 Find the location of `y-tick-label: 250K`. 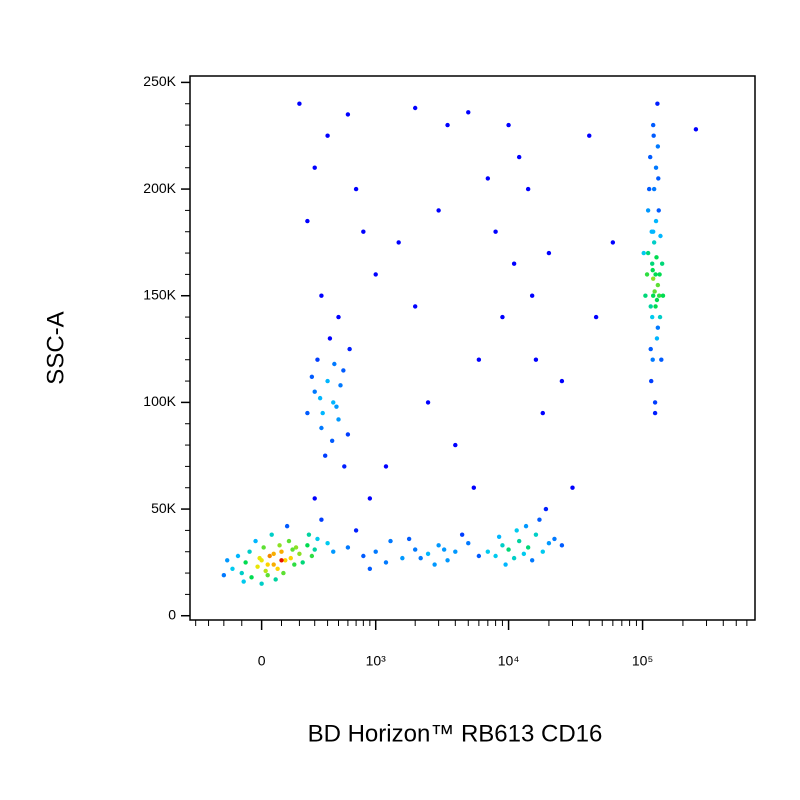

y-tick-label: 250K is located at coordinates (159, 81).